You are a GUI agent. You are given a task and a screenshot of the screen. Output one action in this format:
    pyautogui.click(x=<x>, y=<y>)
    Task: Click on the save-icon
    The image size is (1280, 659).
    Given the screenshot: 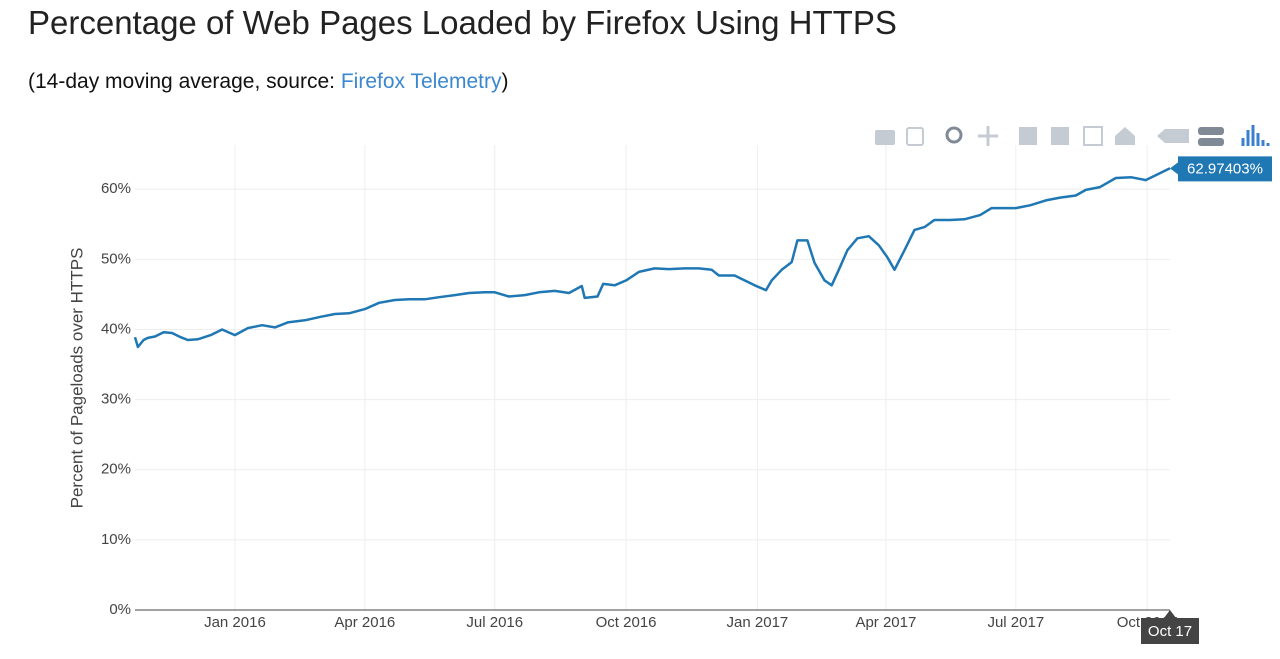 What is the action you would take?
    pyautogui.click(x=915, y=136)
    